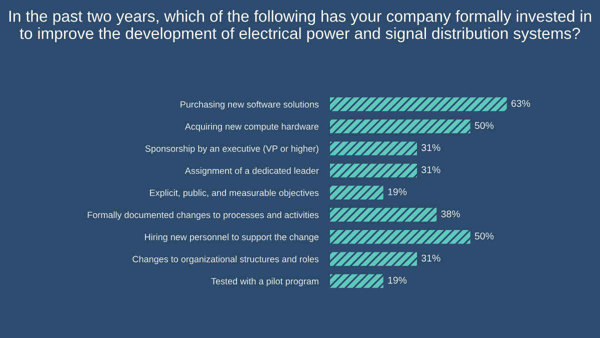 Image resolution: width=600 pixels, height=338 pixels. Describe the element at coordinates (251, 171) in the screenshot. I see `y-tick-label: Assignment of a dedicated leader` at that location.